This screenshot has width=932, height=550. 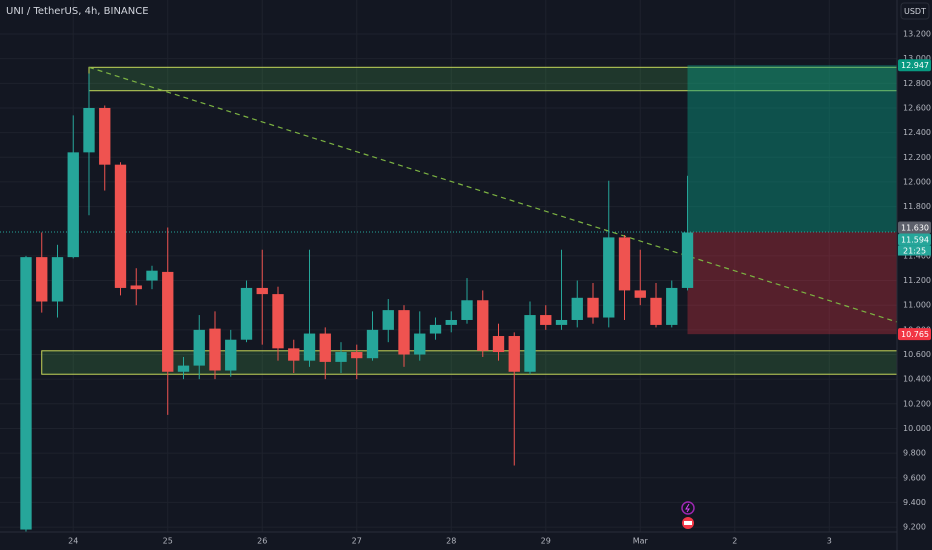 I want to click on price-label: 11.630, so click(x=915, y=228).